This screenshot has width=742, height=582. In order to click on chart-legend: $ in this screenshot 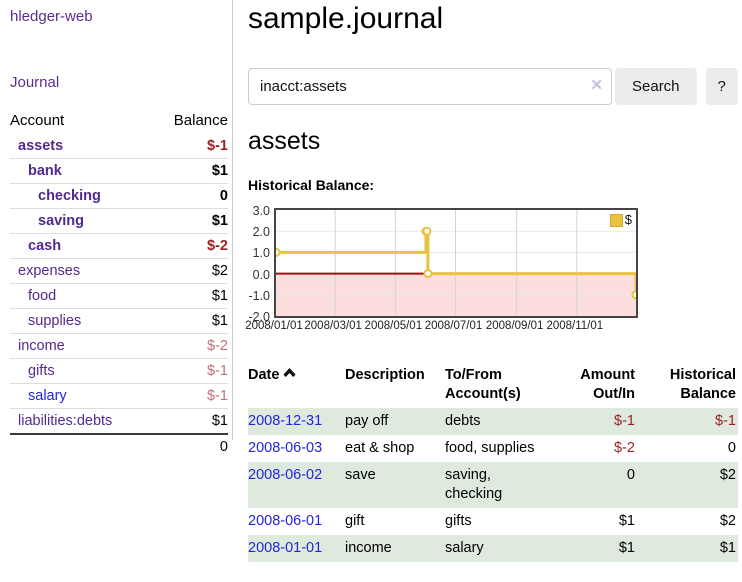, I will do `click(620, 219)`.